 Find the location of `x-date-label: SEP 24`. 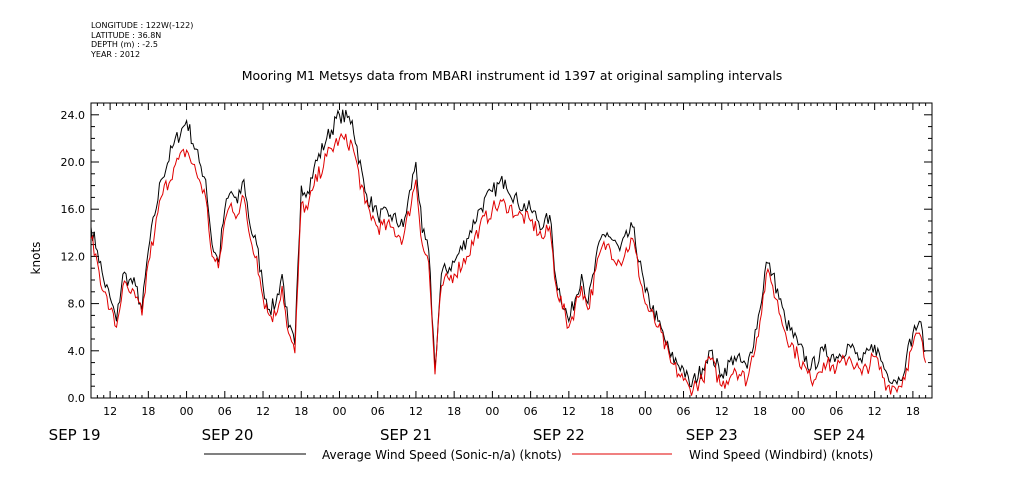

x-date-label: SEP 24 is located at coordinates (839, 435).